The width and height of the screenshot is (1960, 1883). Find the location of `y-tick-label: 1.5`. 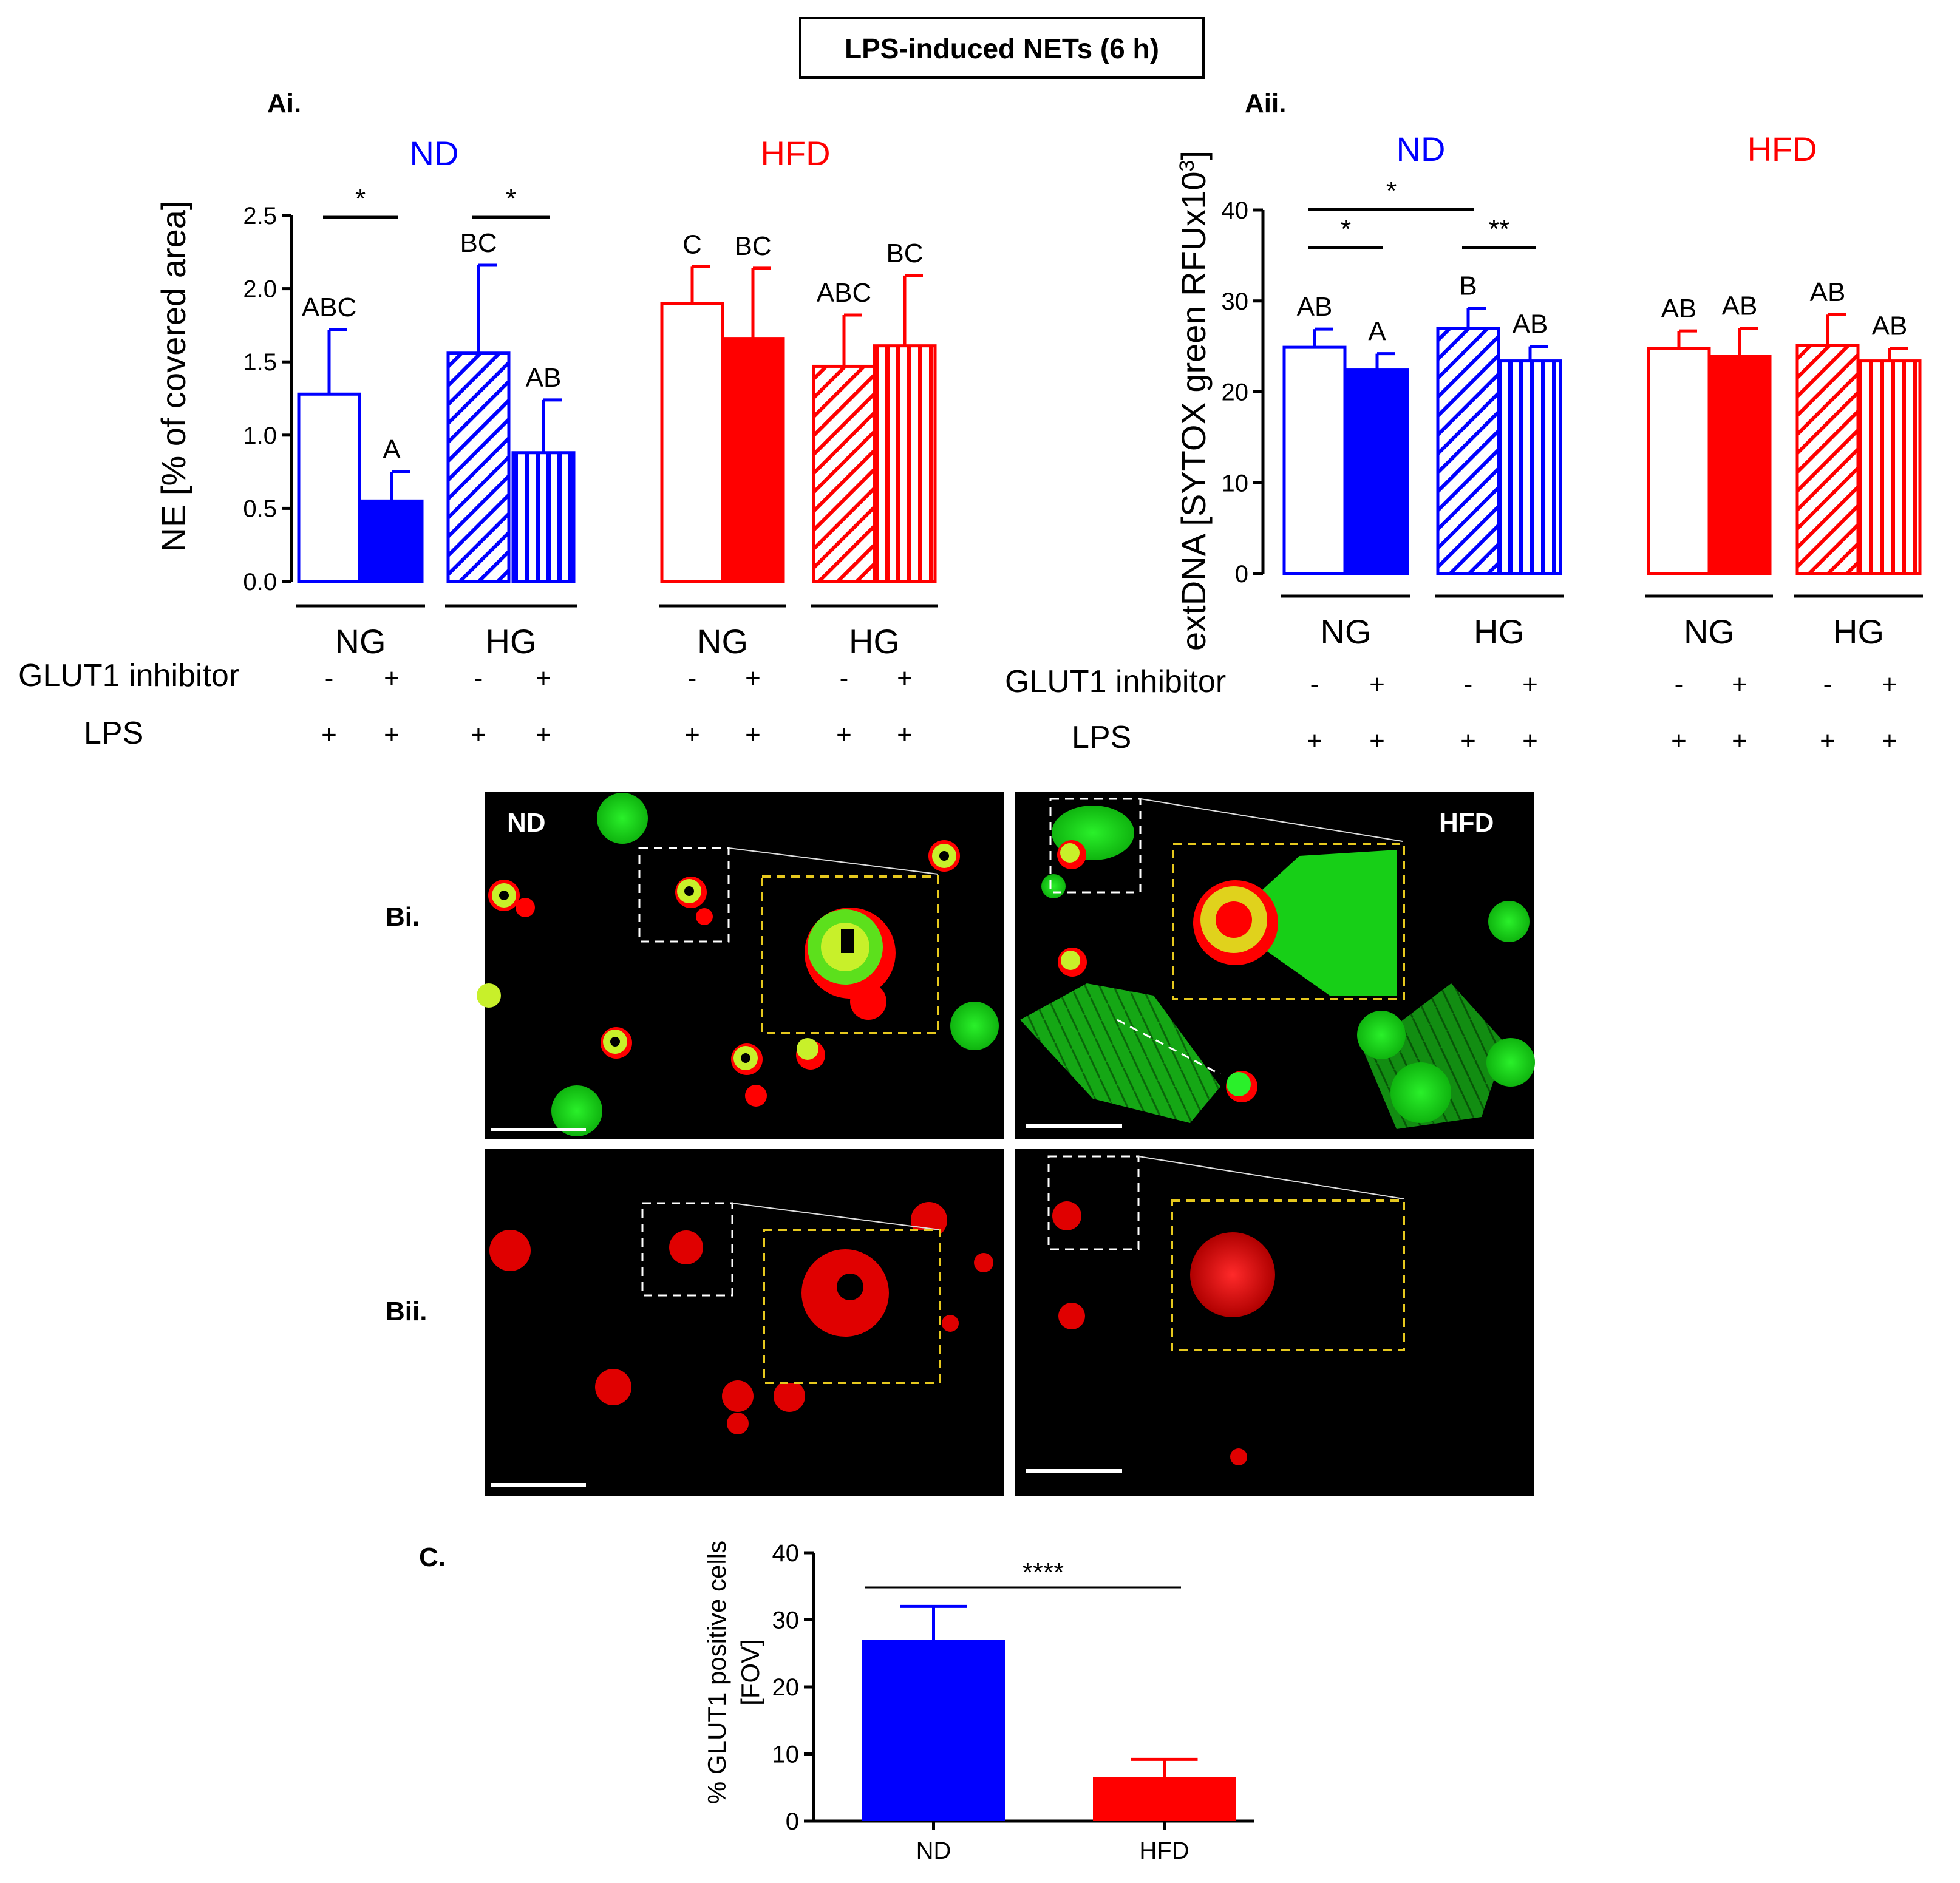

y-tick-label: 1.5 is located at coordinates (260, 362).